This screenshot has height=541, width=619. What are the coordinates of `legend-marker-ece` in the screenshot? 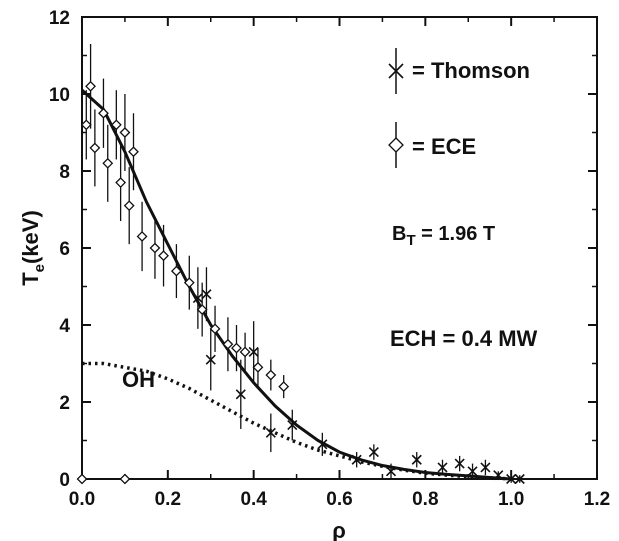 It's located at (396, 145).